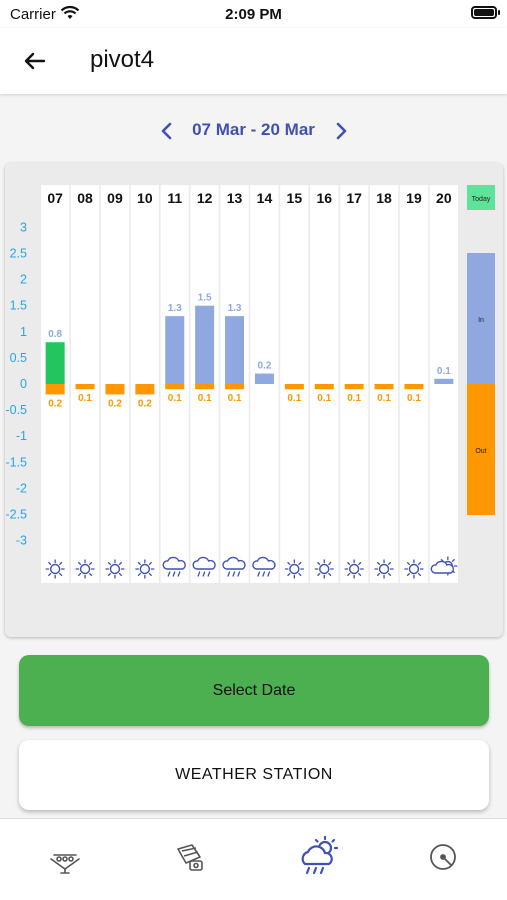  I want to click on day-label: 07, so click(55, 198).